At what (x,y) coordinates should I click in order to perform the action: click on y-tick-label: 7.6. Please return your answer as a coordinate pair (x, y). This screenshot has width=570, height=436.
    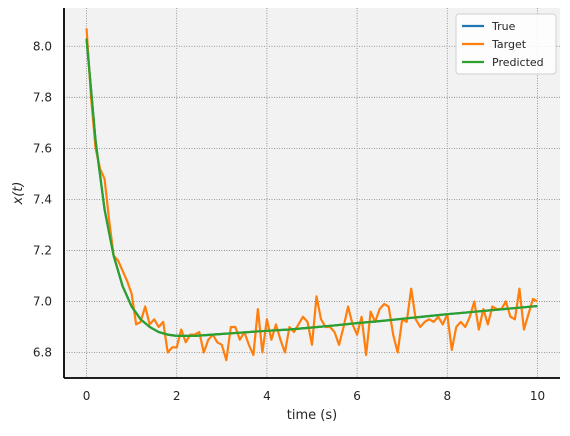
    Looking at the image, I should click on (42, 148).